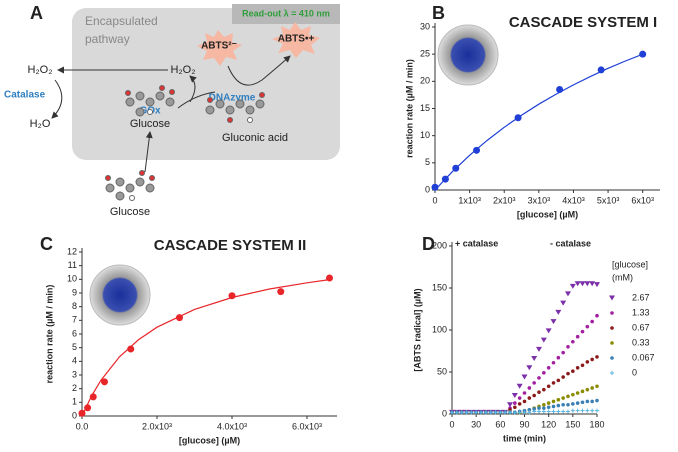 The image size is (678, 452). I want to click on y-tick-label: 2, so click(74, 388).